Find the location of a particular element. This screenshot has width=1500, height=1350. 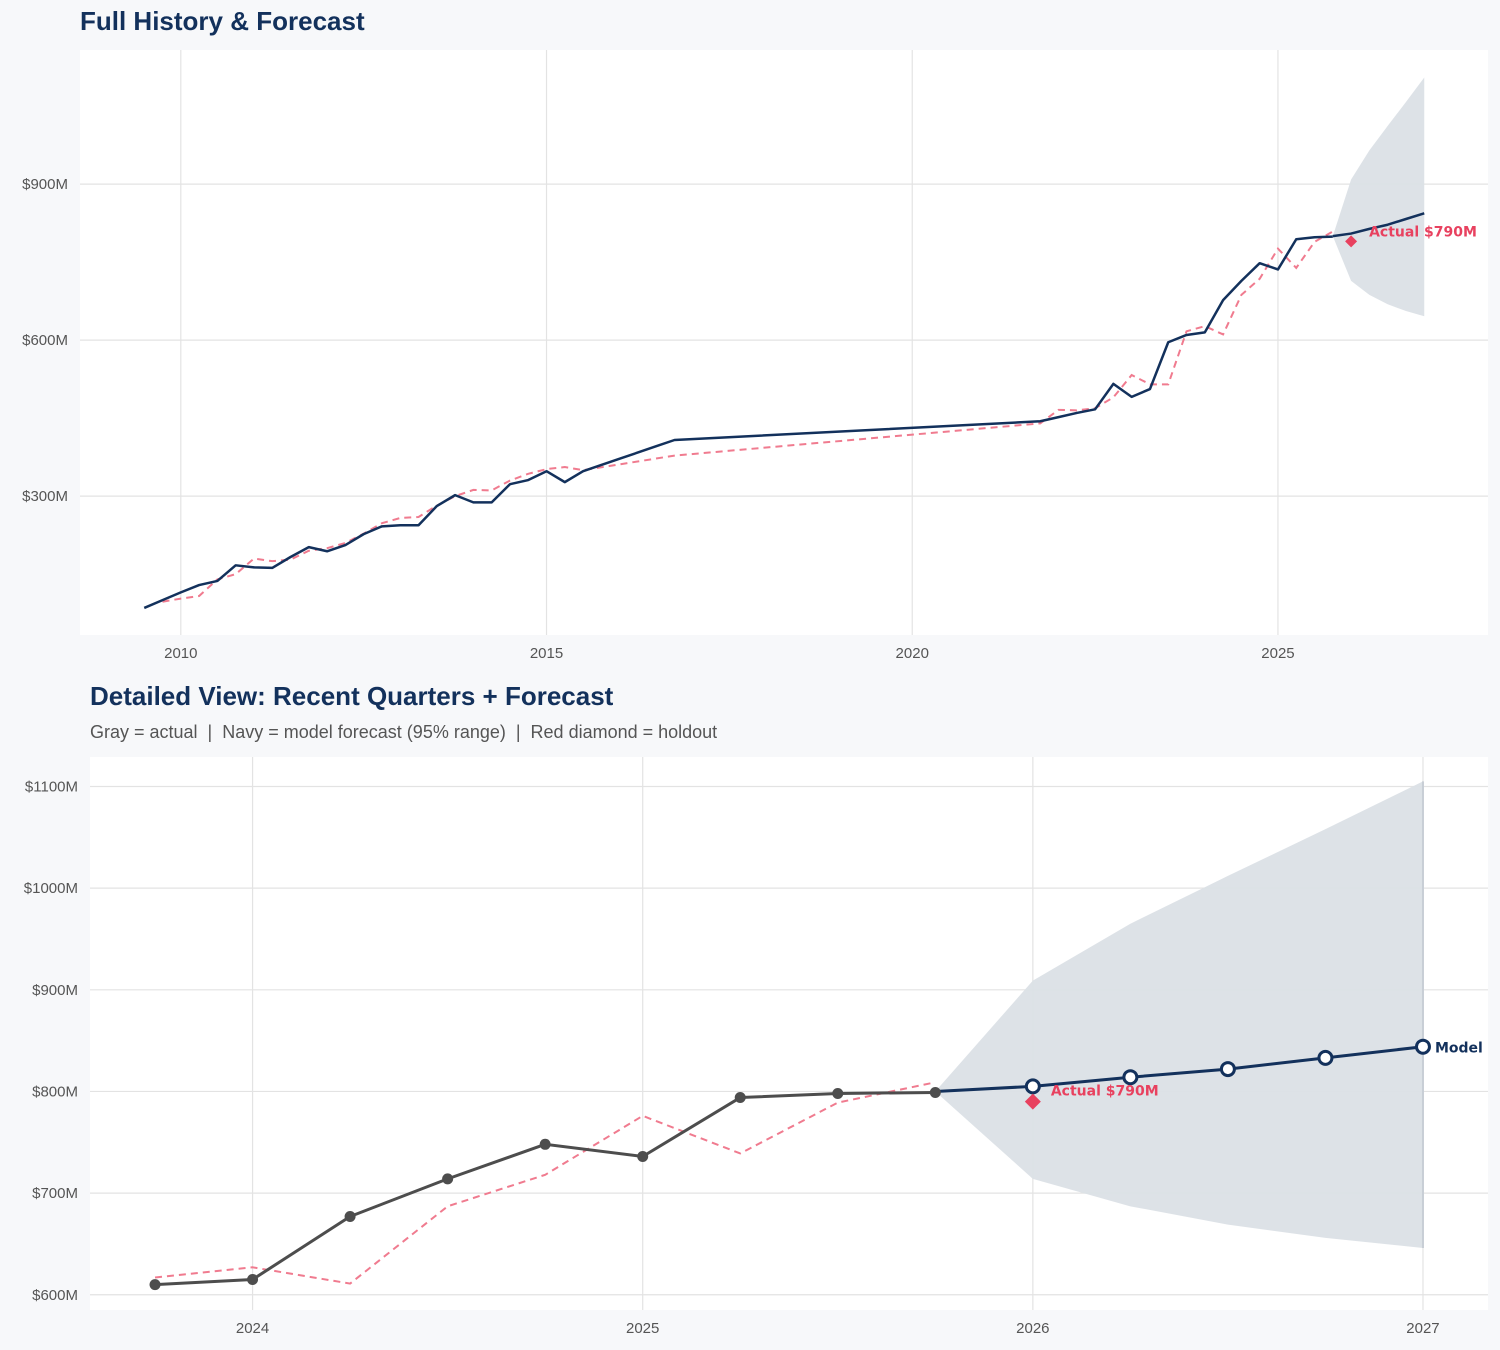

fitted-dashed-line is located at coordinates (545, 1183).